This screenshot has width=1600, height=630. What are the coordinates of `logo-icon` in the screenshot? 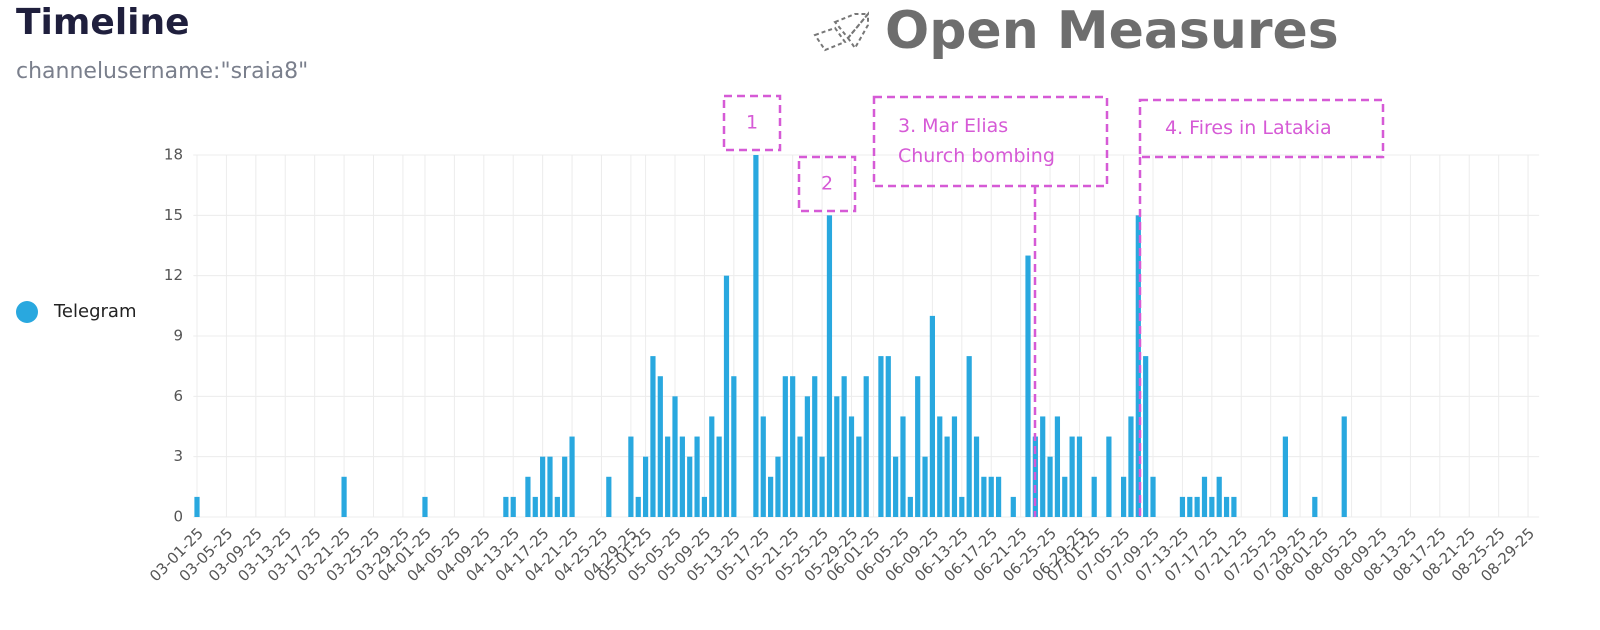 It's located at (842, 31).